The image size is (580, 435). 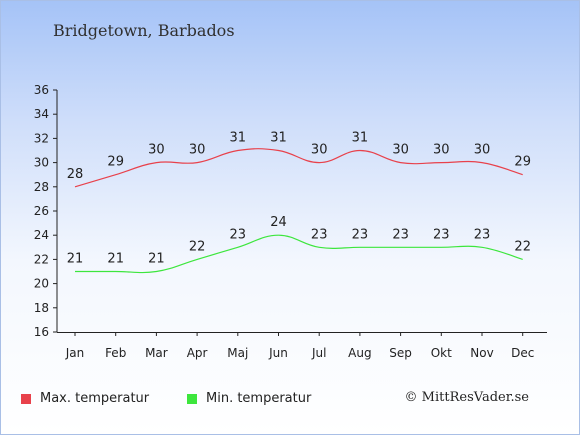 What do you see at coordinates (298, 168) in the screenshot?
I see `series-line-max` at bounding box center [298, 168].